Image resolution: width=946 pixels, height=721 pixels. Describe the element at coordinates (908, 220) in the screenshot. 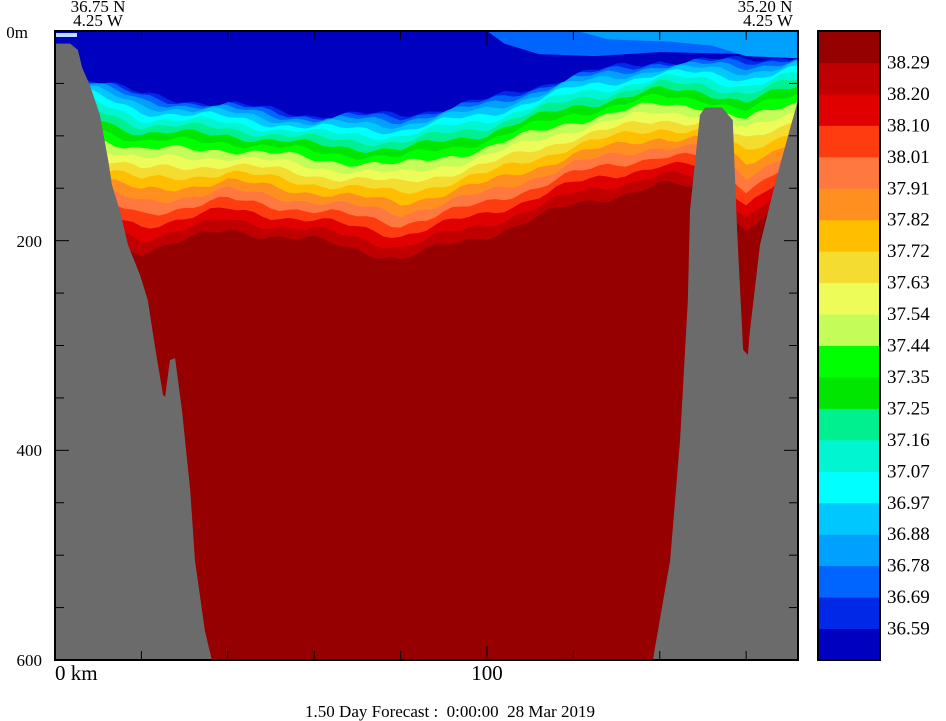

I see `colorbar-label: 37.82` at that location.